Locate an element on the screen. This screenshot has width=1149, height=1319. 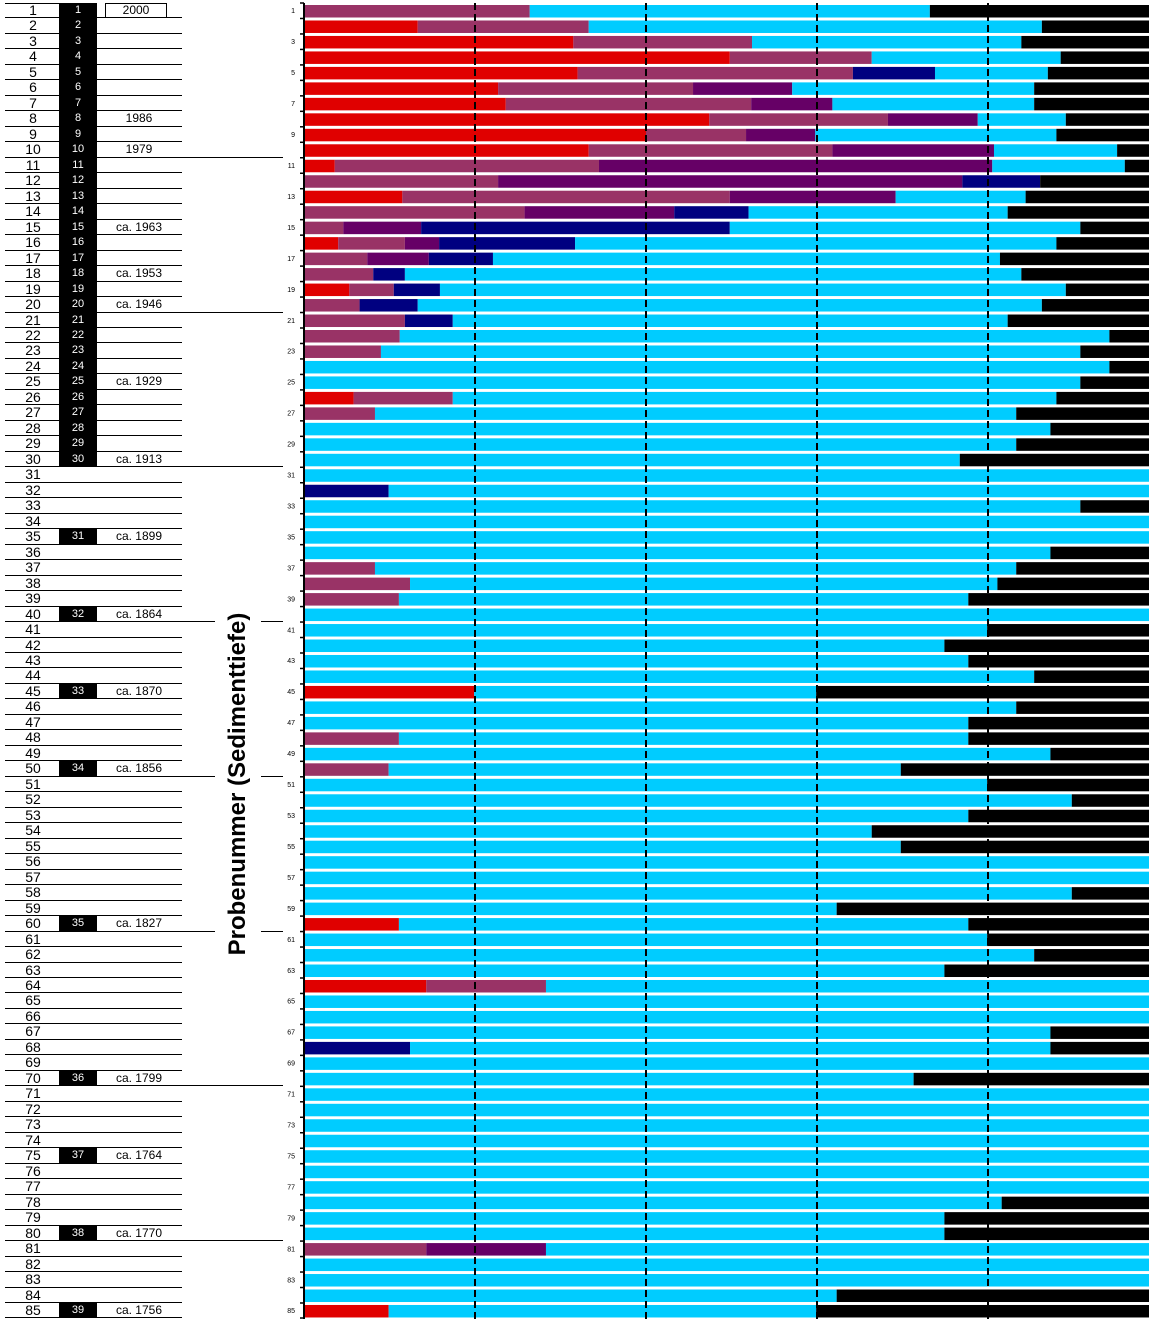
row-number: 10 is located at coordinates (33, 149).